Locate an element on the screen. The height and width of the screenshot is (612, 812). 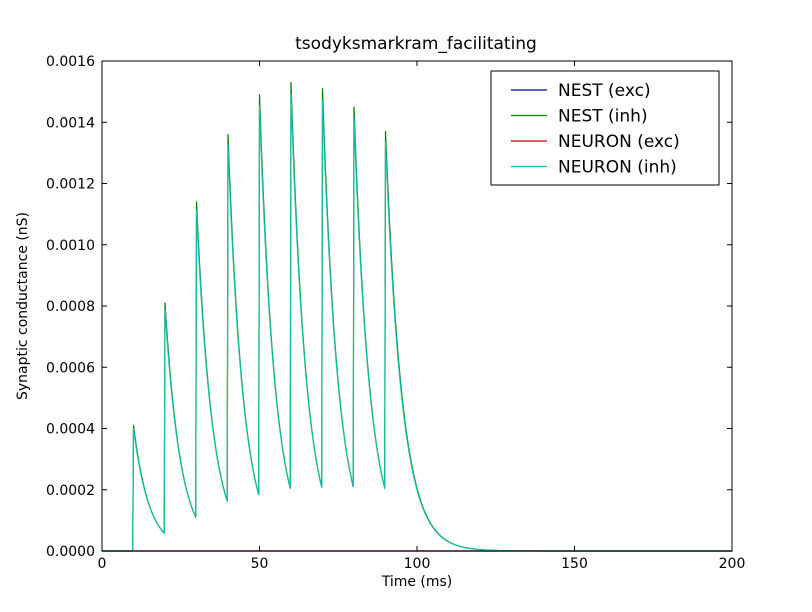
y-axis-label: Synaptic conductance (nS) is located at coordinates (23, 306).